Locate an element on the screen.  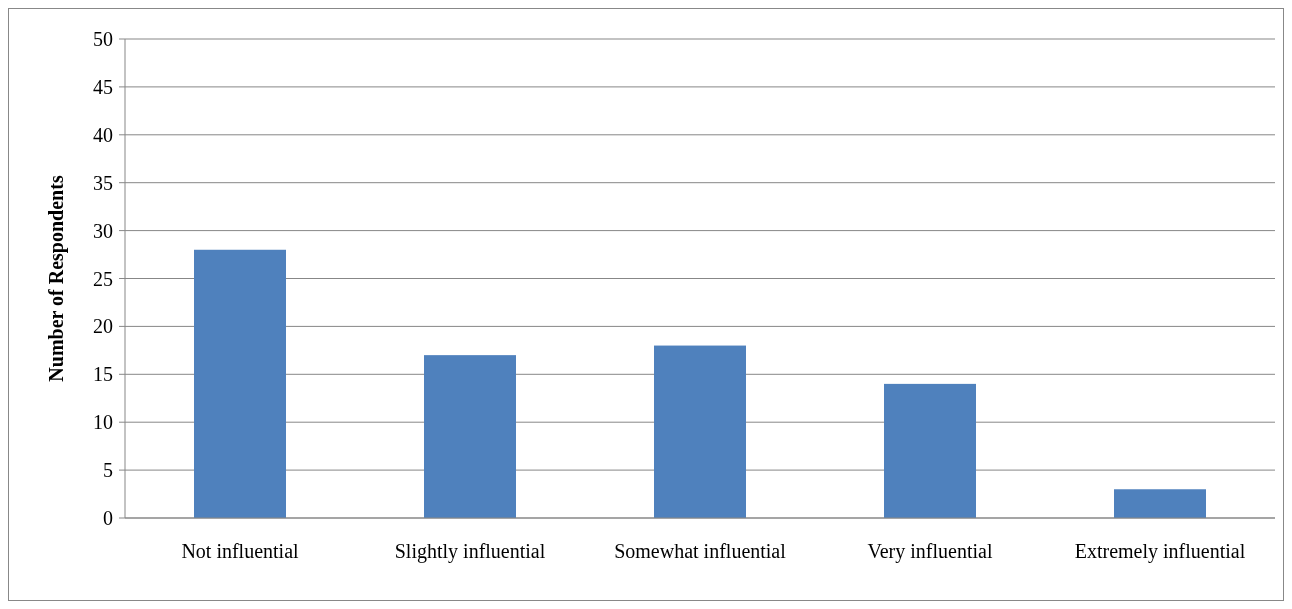
y-tick-label: 25 is located at coordinates (103, 278).